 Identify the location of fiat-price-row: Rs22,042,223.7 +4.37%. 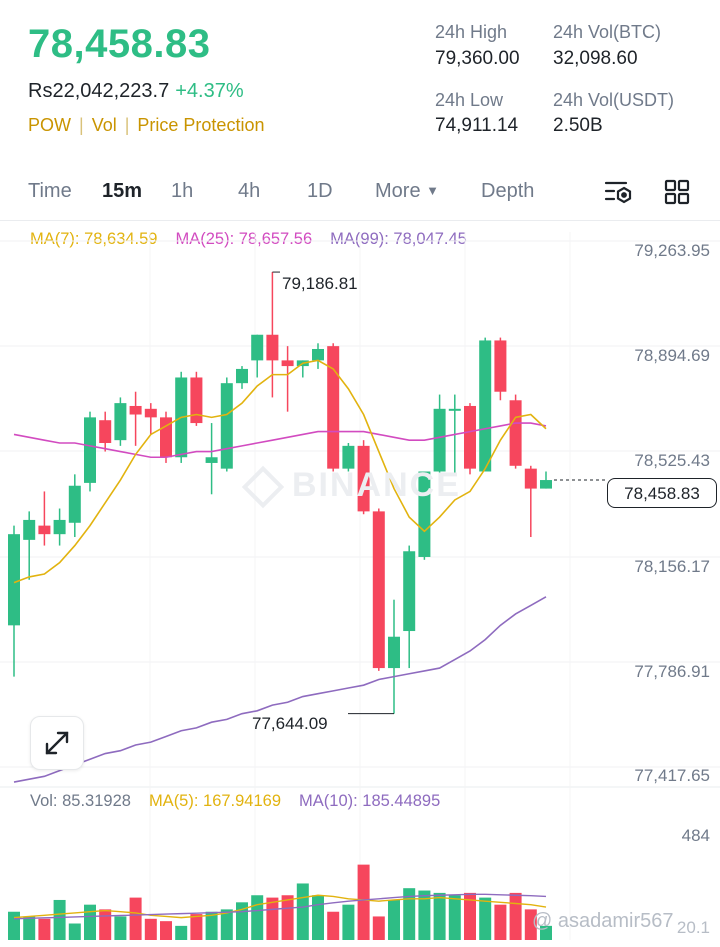
(136, 91).